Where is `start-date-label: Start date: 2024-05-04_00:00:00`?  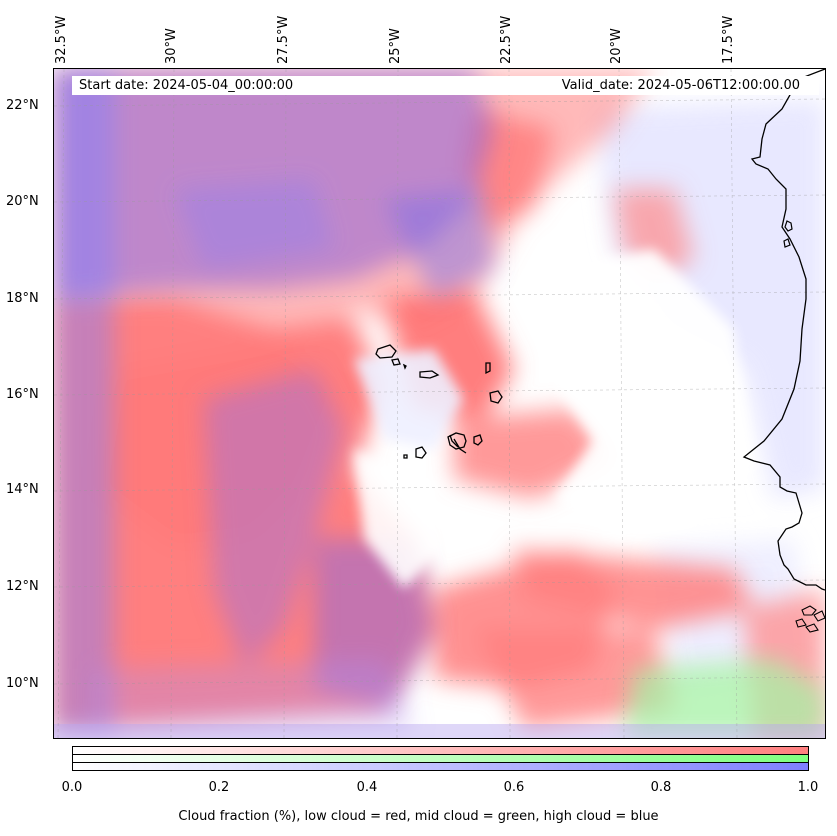
start-date-label: Start date: 2024-05-04_00:00:00 is located at coordinates (186, 85).